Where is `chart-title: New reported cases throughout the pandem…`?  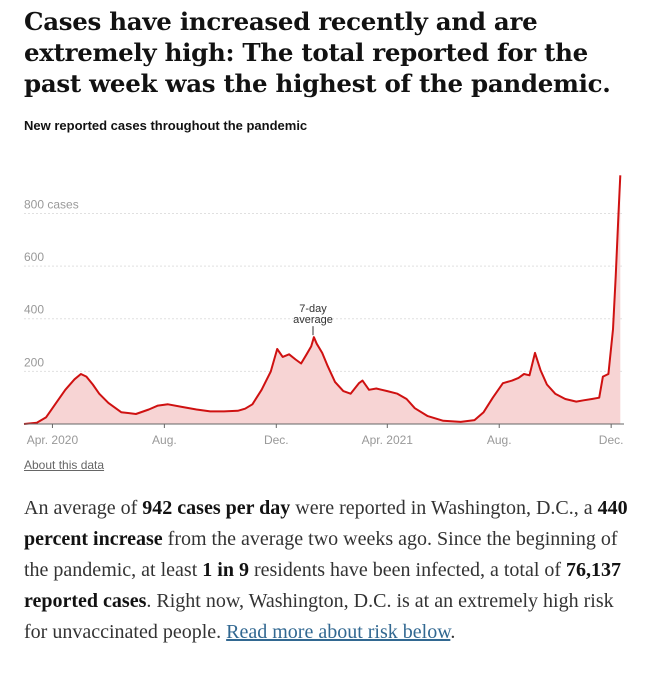
chart-title: New reported cases throughout the pandem… is located at coordinates (166, 125).